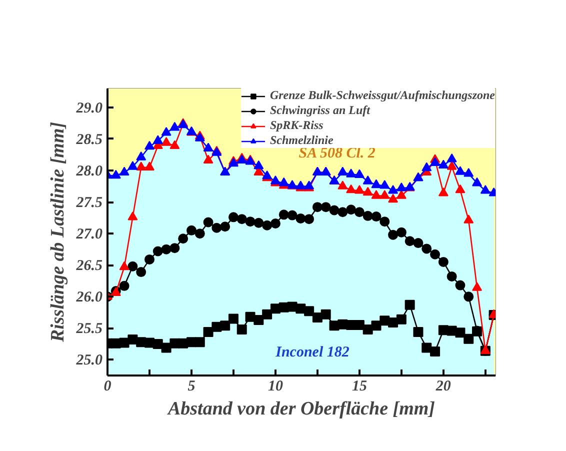 Image resolution: width=566 pixels, height=451 pixels. Describe the element at coordinates (276, 386) in the screenshot. I see `x-tick-label: 10` at that location.